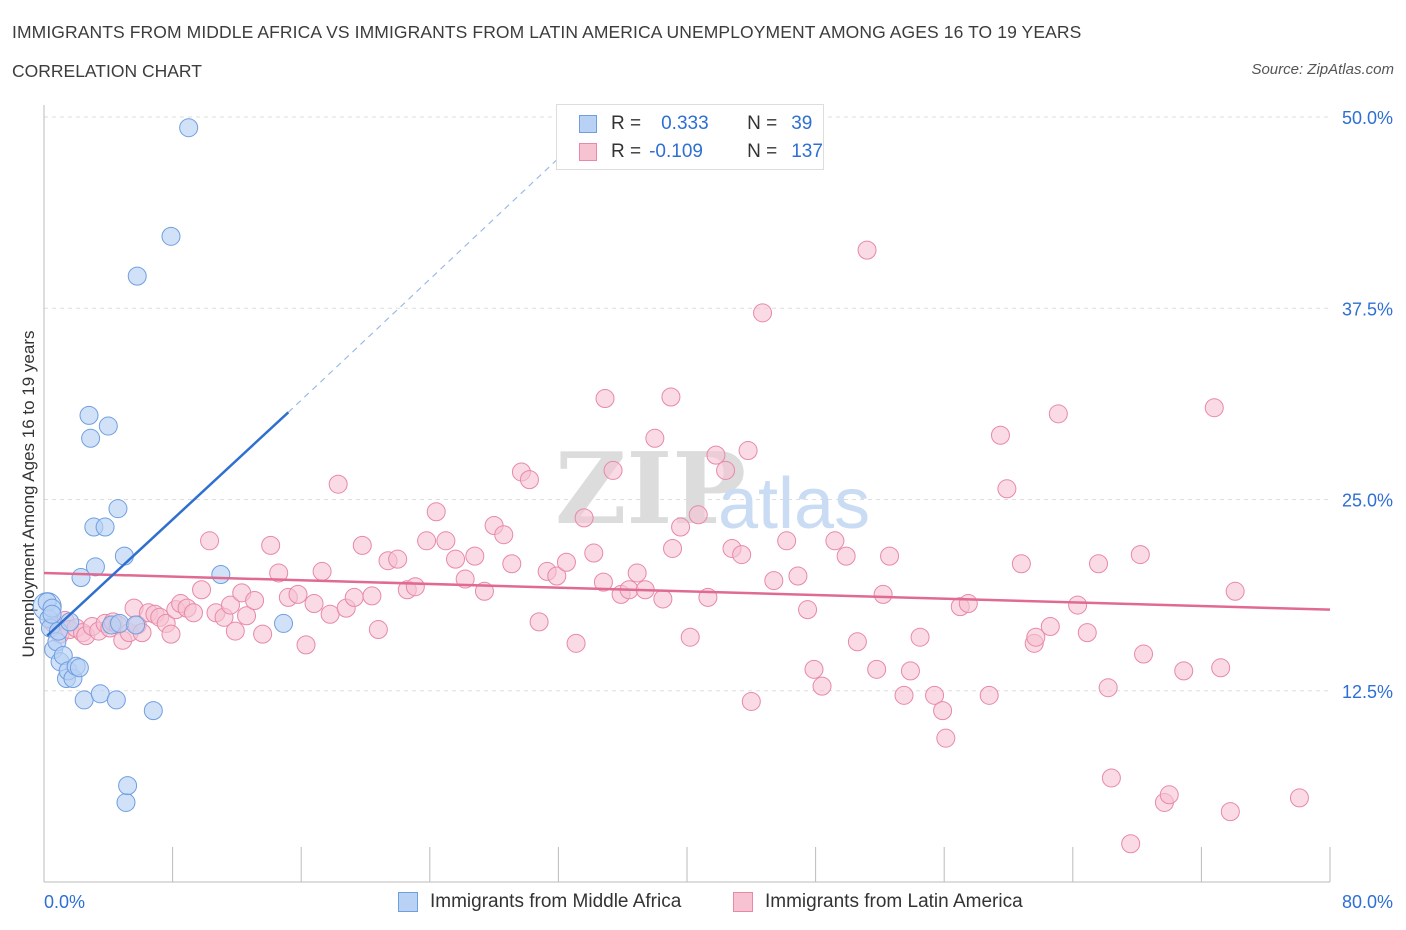  Describe the element at coordinates (802, 123) in the screenshot. I see `legend-n-value: 39` at that location.